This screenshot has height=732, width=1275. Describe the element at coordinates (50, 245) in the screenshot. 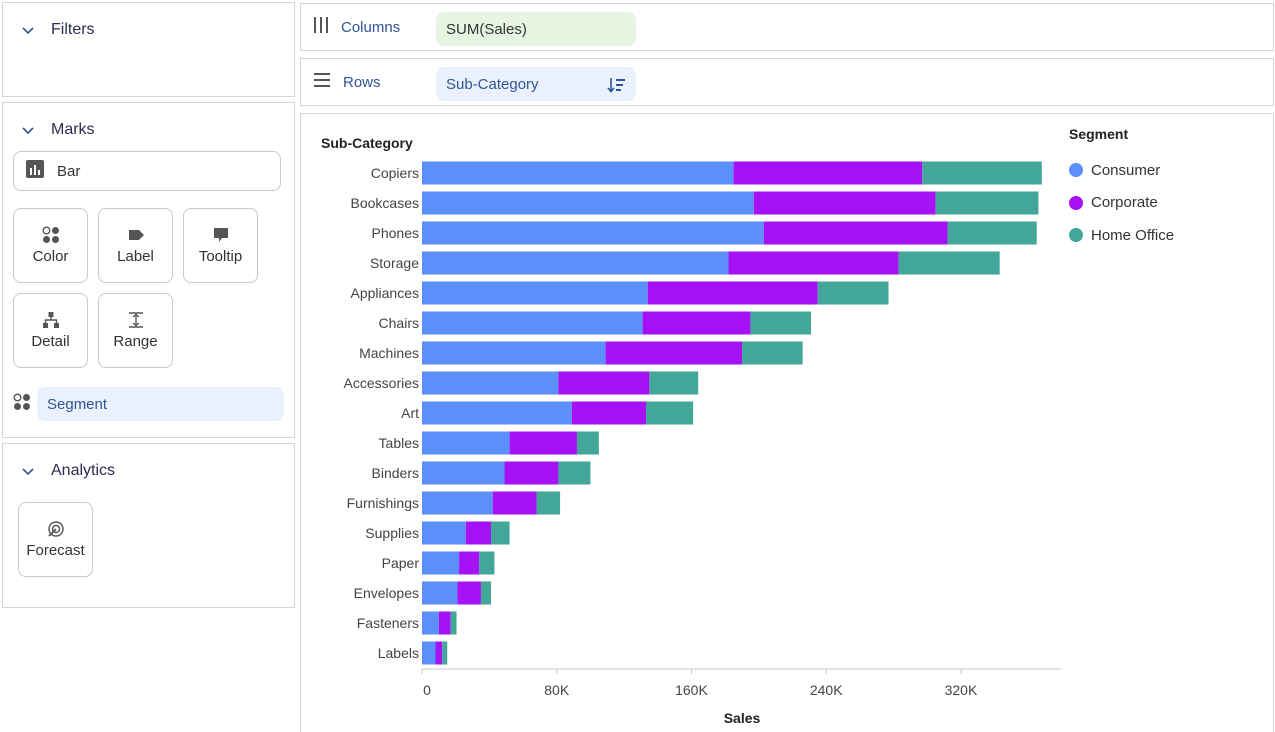

I see `color-card: Color` at that location.